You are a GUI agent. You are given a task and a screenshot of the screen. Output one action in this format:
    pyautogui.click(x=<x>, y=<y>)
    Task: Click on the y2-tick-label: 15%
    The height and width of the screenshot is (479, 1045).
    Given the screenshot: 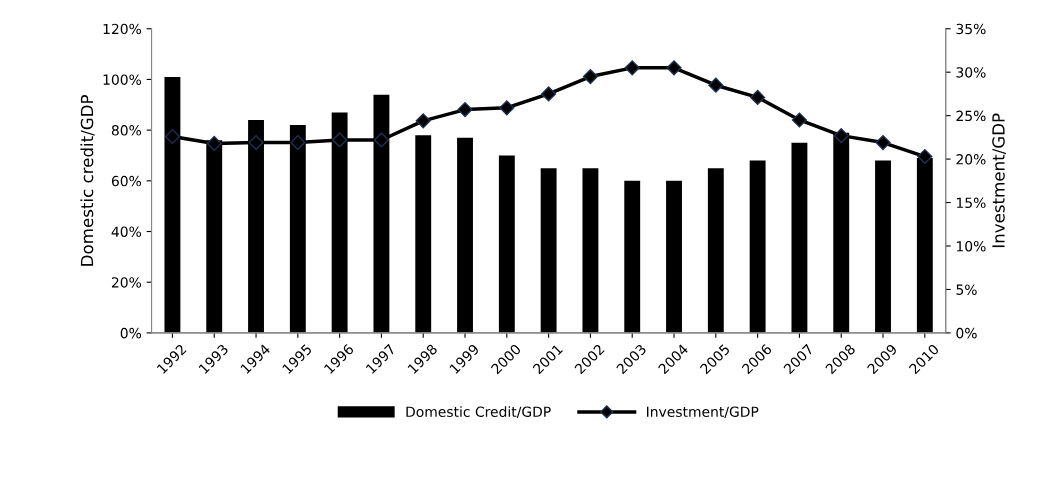 What is the action you would take?
    pyautogui.click(x=971, y=203)
    